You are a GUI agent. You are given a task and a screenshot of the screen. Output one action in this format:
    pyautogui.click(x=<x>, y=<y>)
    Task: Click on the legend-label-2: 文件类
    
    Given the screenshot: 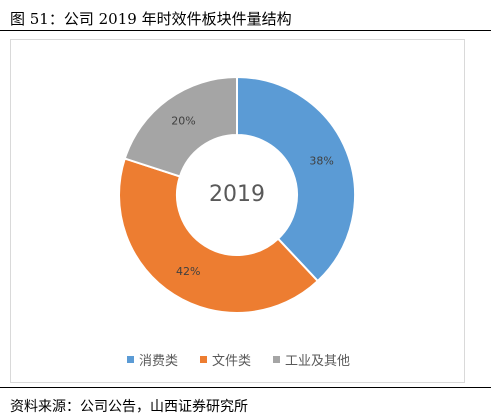 What is the action you would take?
    pyautogui.click(x=231, y=361)
    